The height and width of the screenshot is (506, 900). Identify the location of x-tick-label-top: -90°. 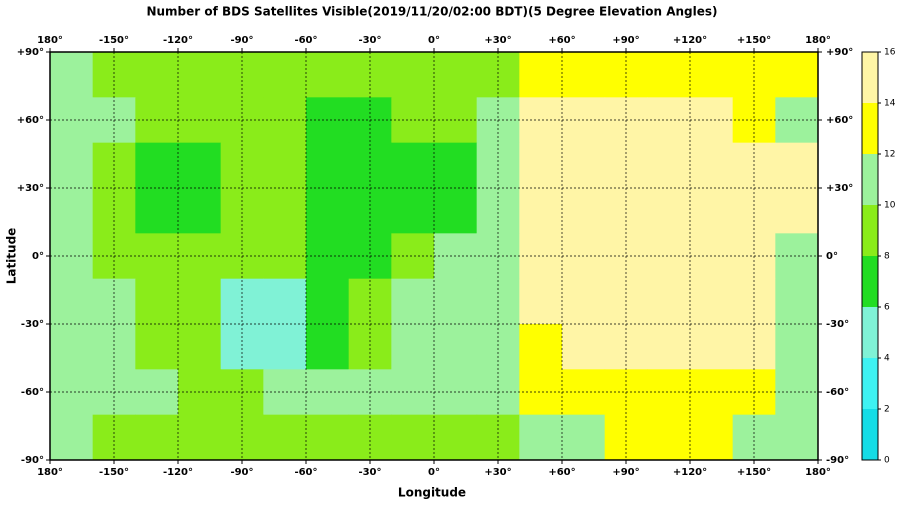
(241, 40).